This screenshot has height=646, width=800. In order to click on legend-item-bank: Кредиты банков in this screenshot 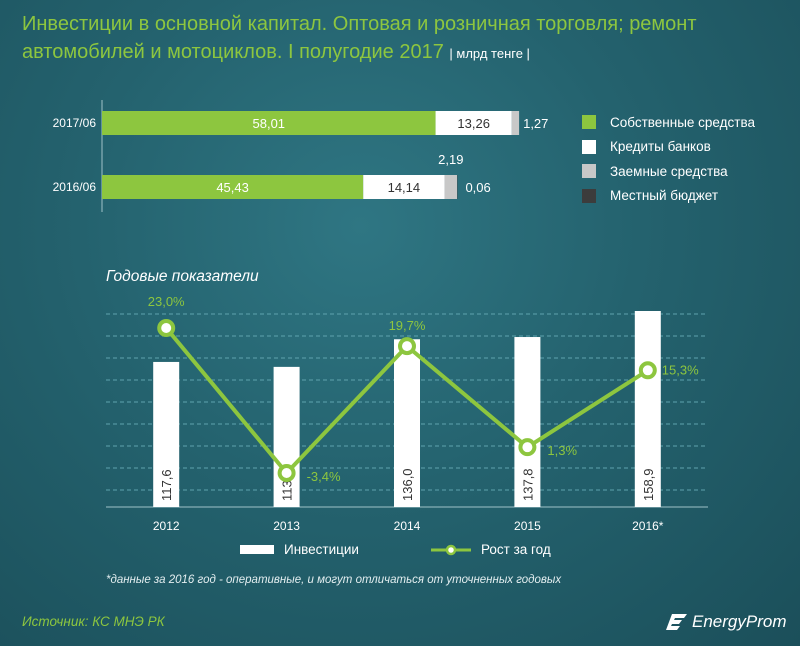, I will do `click(668, 147)`.